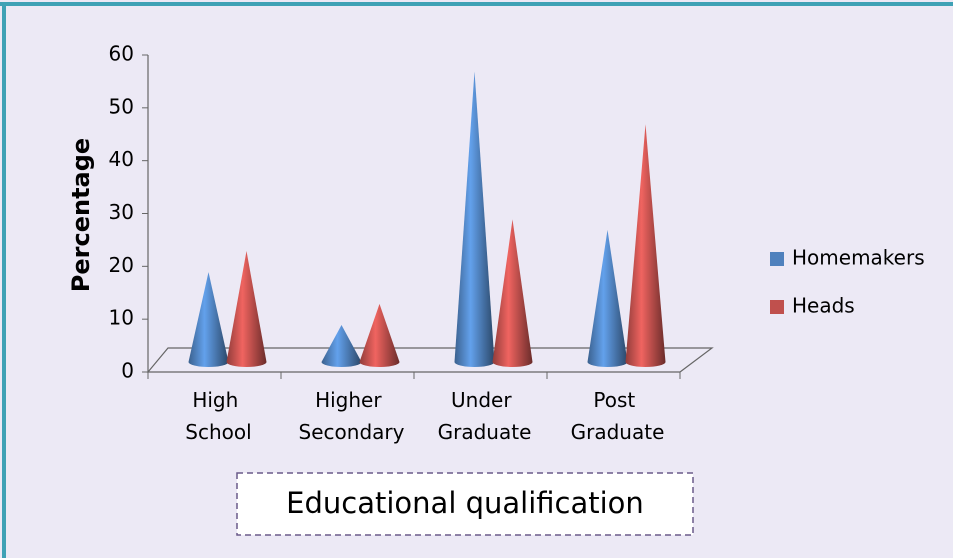 The image size is (953, 558). What do you see at coordinates (127, 371) in the screenshot?
I see `y-tick-label: 0` at bounding box center [127, 371].